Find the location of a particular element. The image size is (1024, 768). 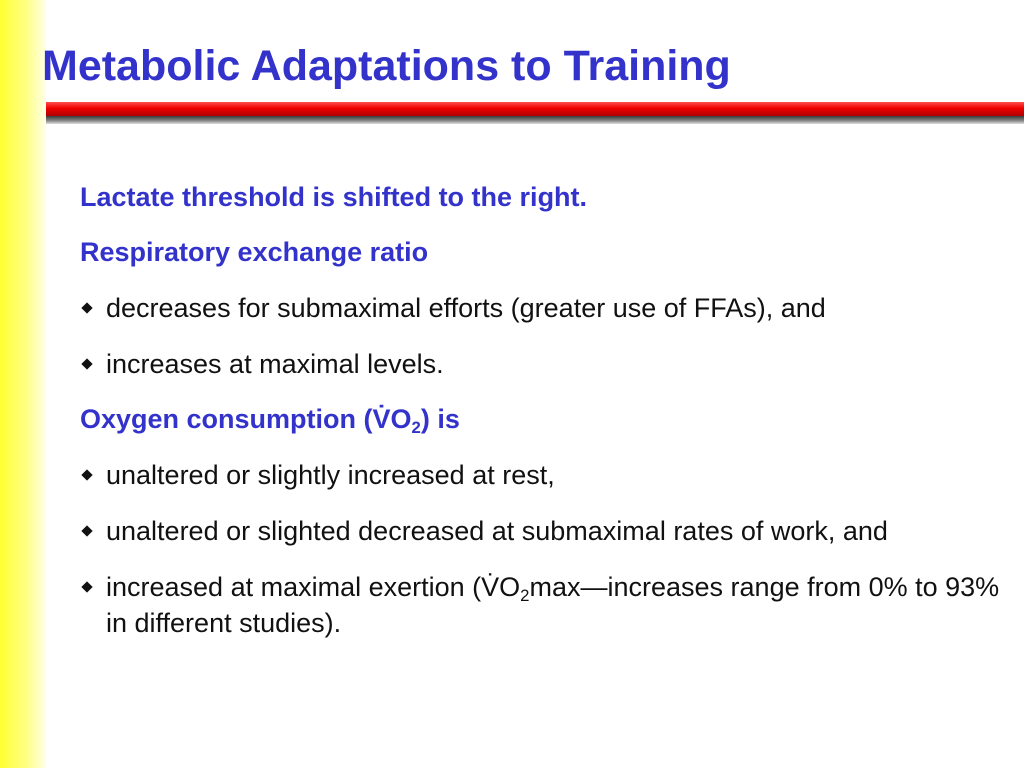

bullet-text-pre: increased at maximal exertion (V̇O is located at coordinates (313, 587).